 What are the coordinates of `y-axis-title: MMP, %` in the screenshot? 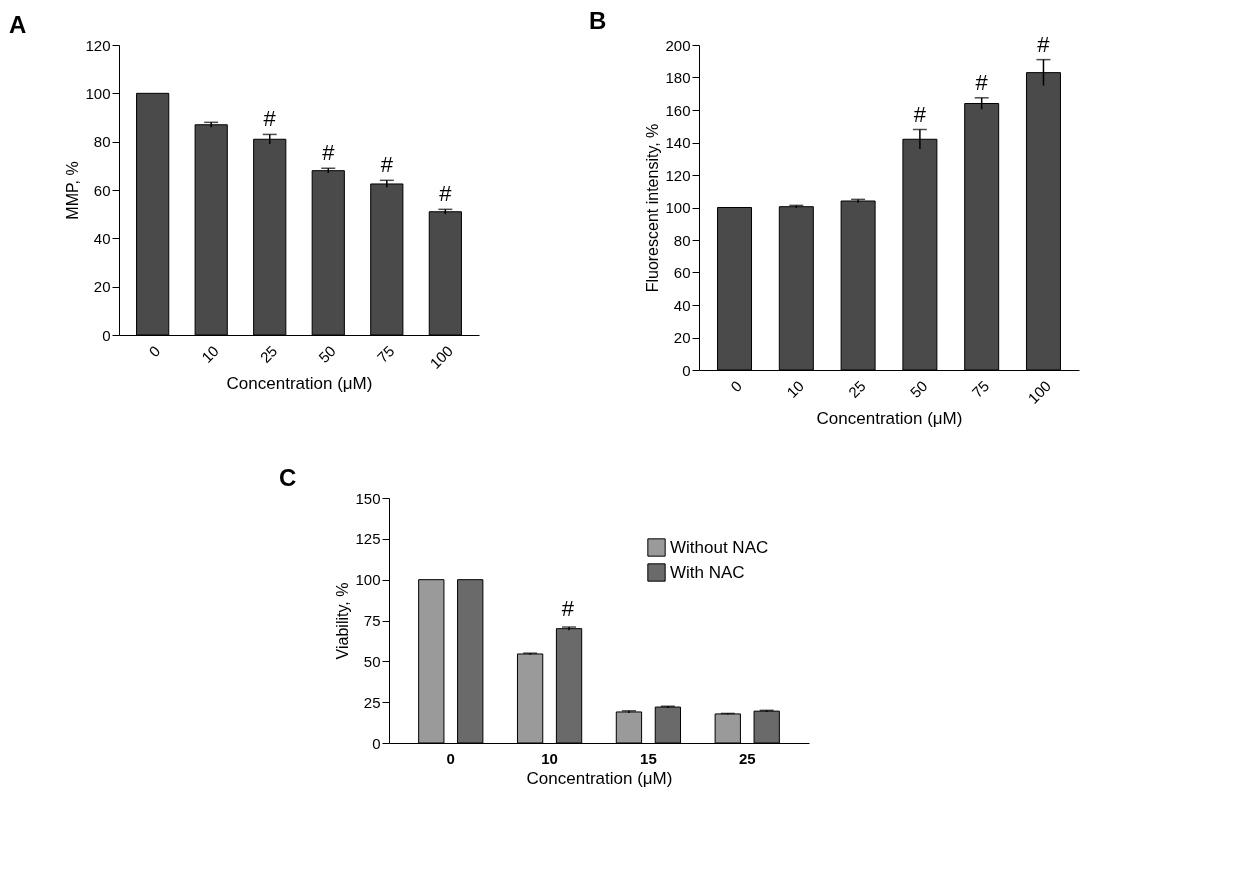 It's located at (73, 190).